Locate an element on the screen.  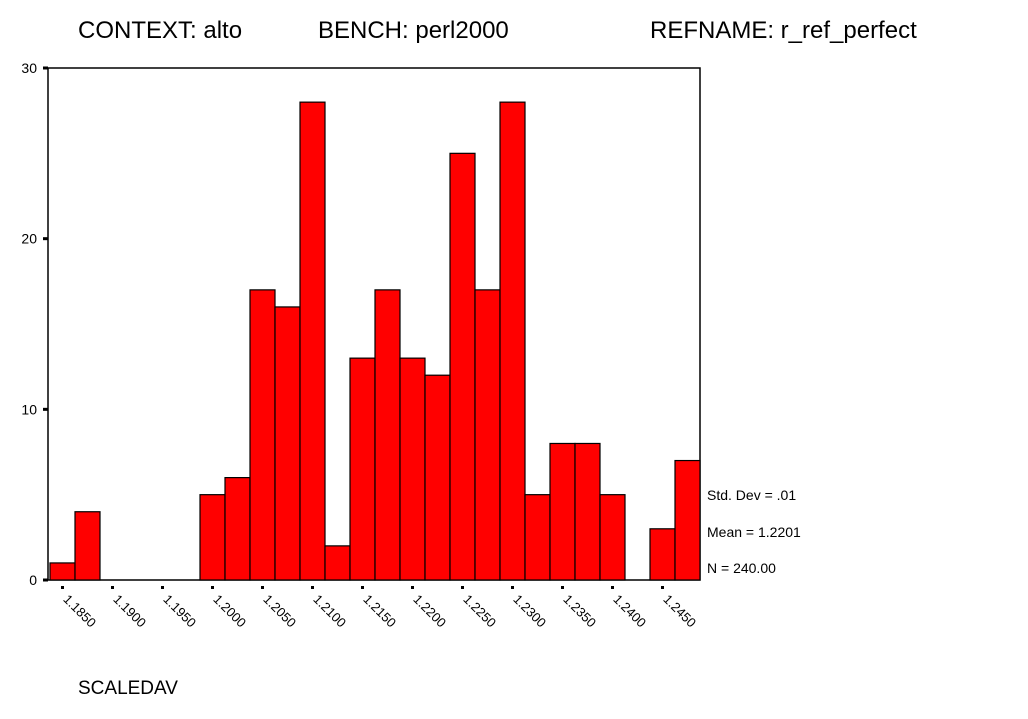
x-tick-label: 1.2400 is located at coordinates (629, 611).